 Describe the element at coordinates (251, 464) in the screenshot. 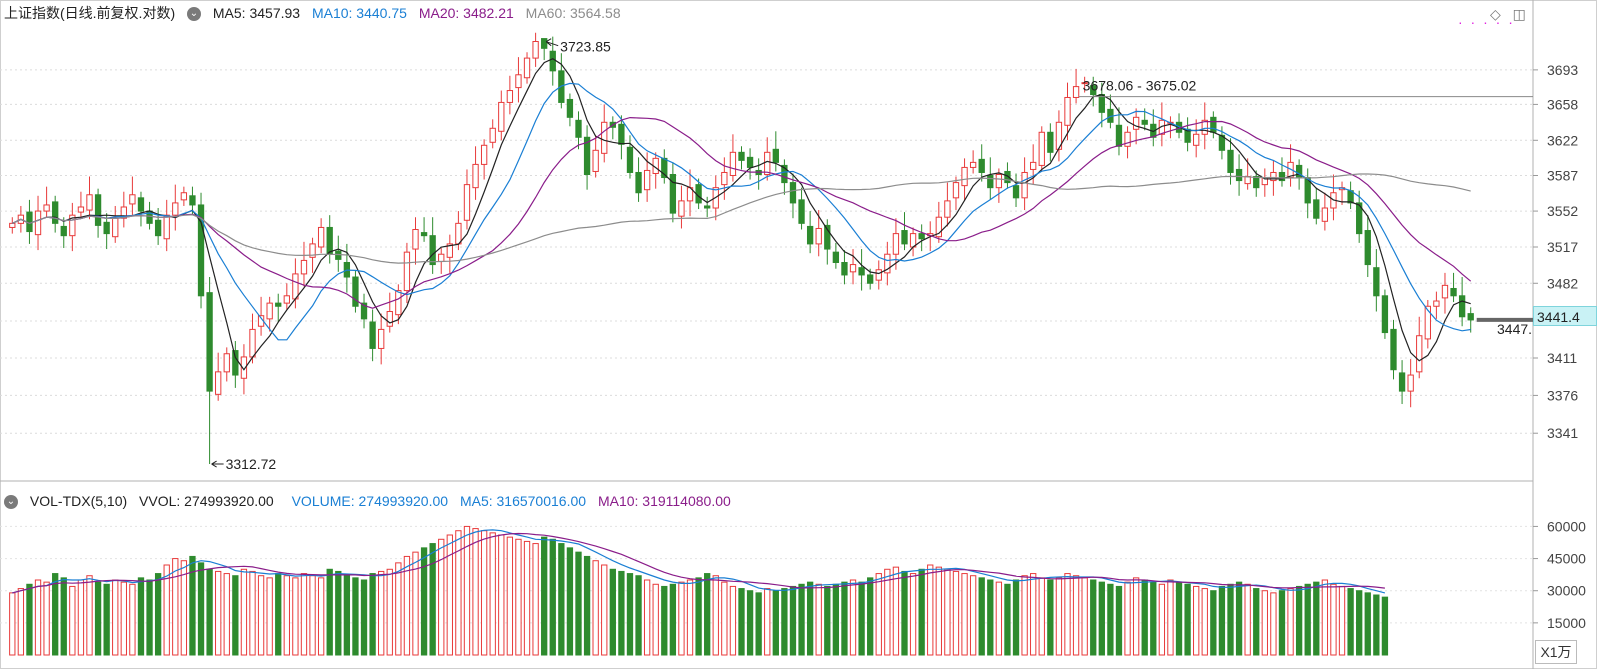

I see `low-annotation: 3312.72` at that location.